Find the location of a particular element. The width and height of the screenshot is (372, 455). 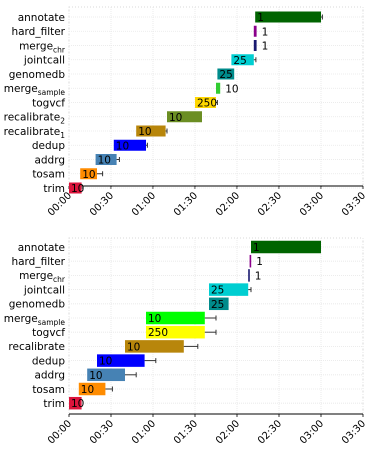

category-label: annotate is located at coordinates (41, 18).